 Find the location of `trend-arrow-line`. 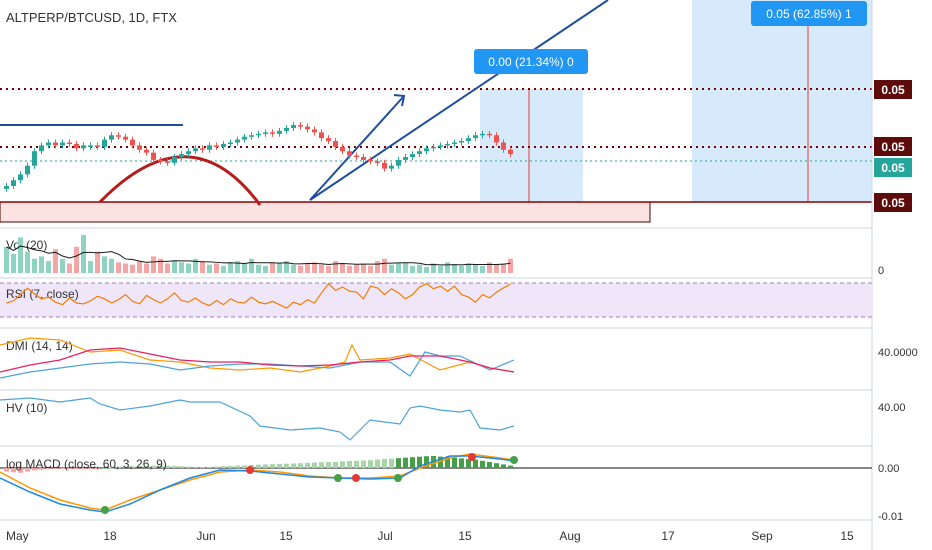

trend-arrow-line is located at coordinates (357, 148).